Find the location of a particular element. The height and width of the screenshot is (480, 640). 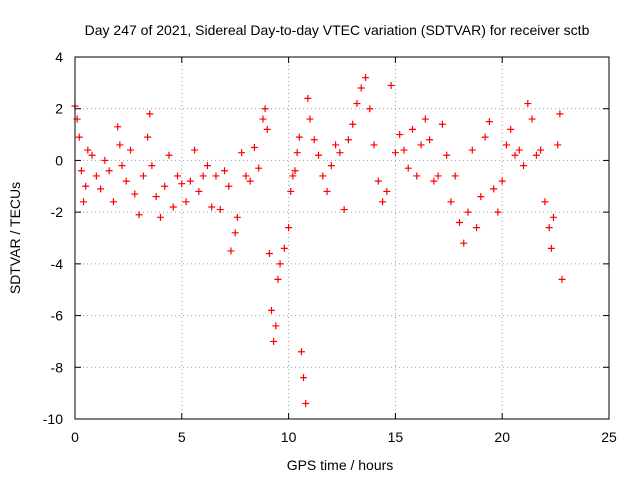

x-tick-label: 10 is located at coordinates (289, 437).